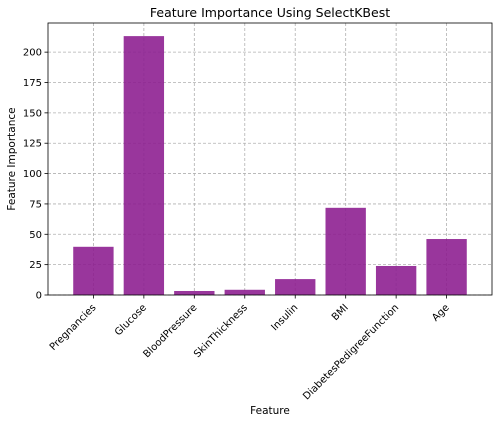 This screenshot has width=504, height=423. Describe the element at coordinates (295, 287) in the screenshot. I see `bar-insulin` at that location.